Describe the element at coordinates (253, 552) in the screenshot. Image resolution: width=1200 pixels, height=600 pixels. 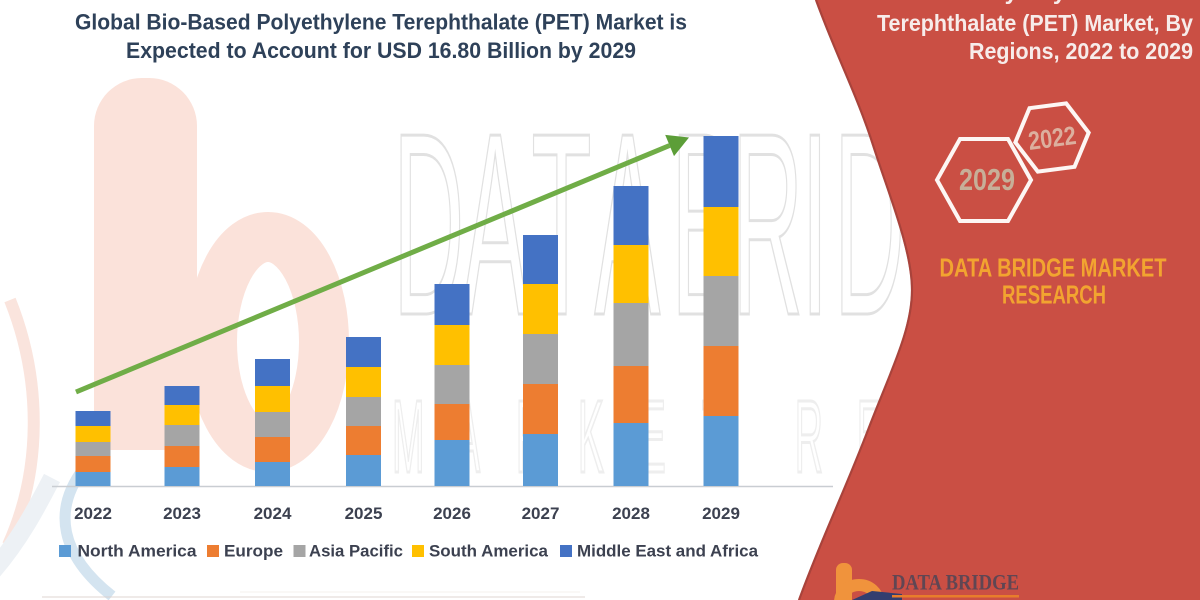
I see `svg-text: Europe` at that location.